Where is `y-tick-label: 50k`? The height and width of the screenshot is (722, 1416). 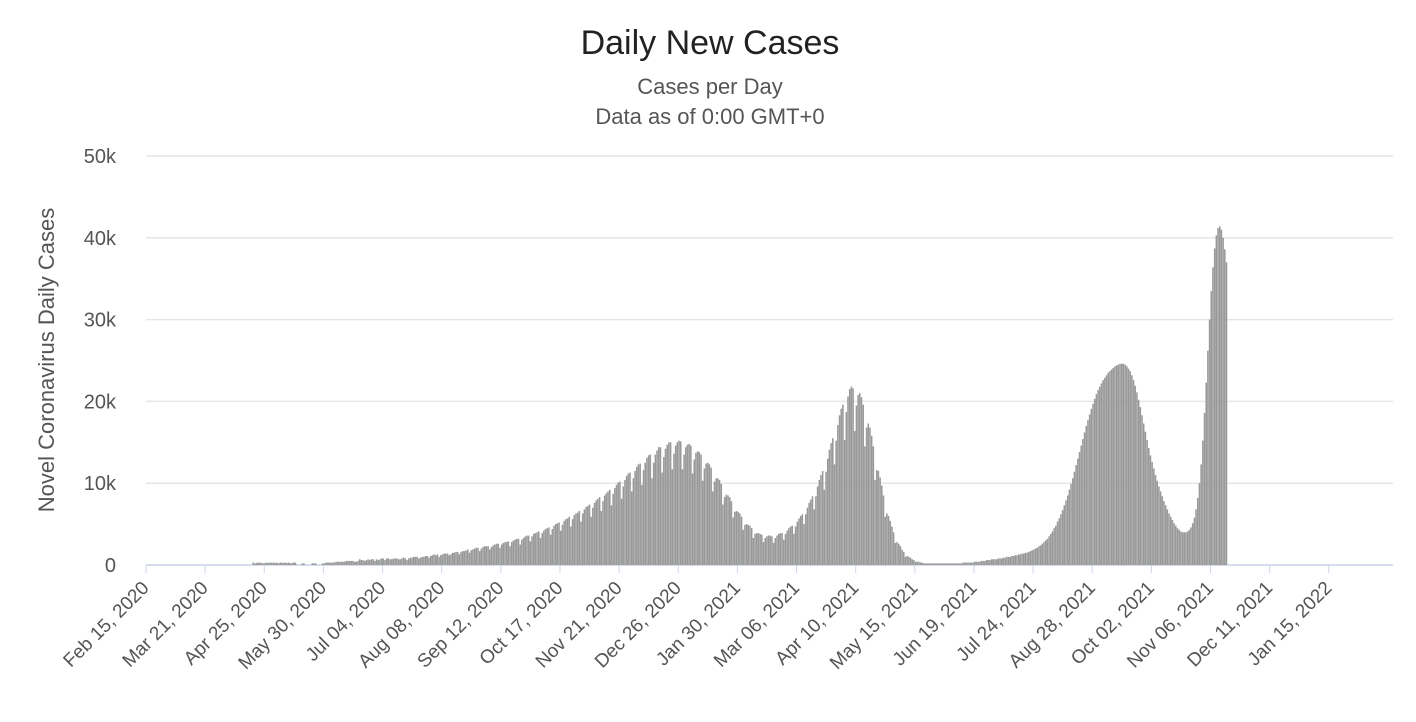 y-tick-label: 50k is located at coordinates (100, 157).